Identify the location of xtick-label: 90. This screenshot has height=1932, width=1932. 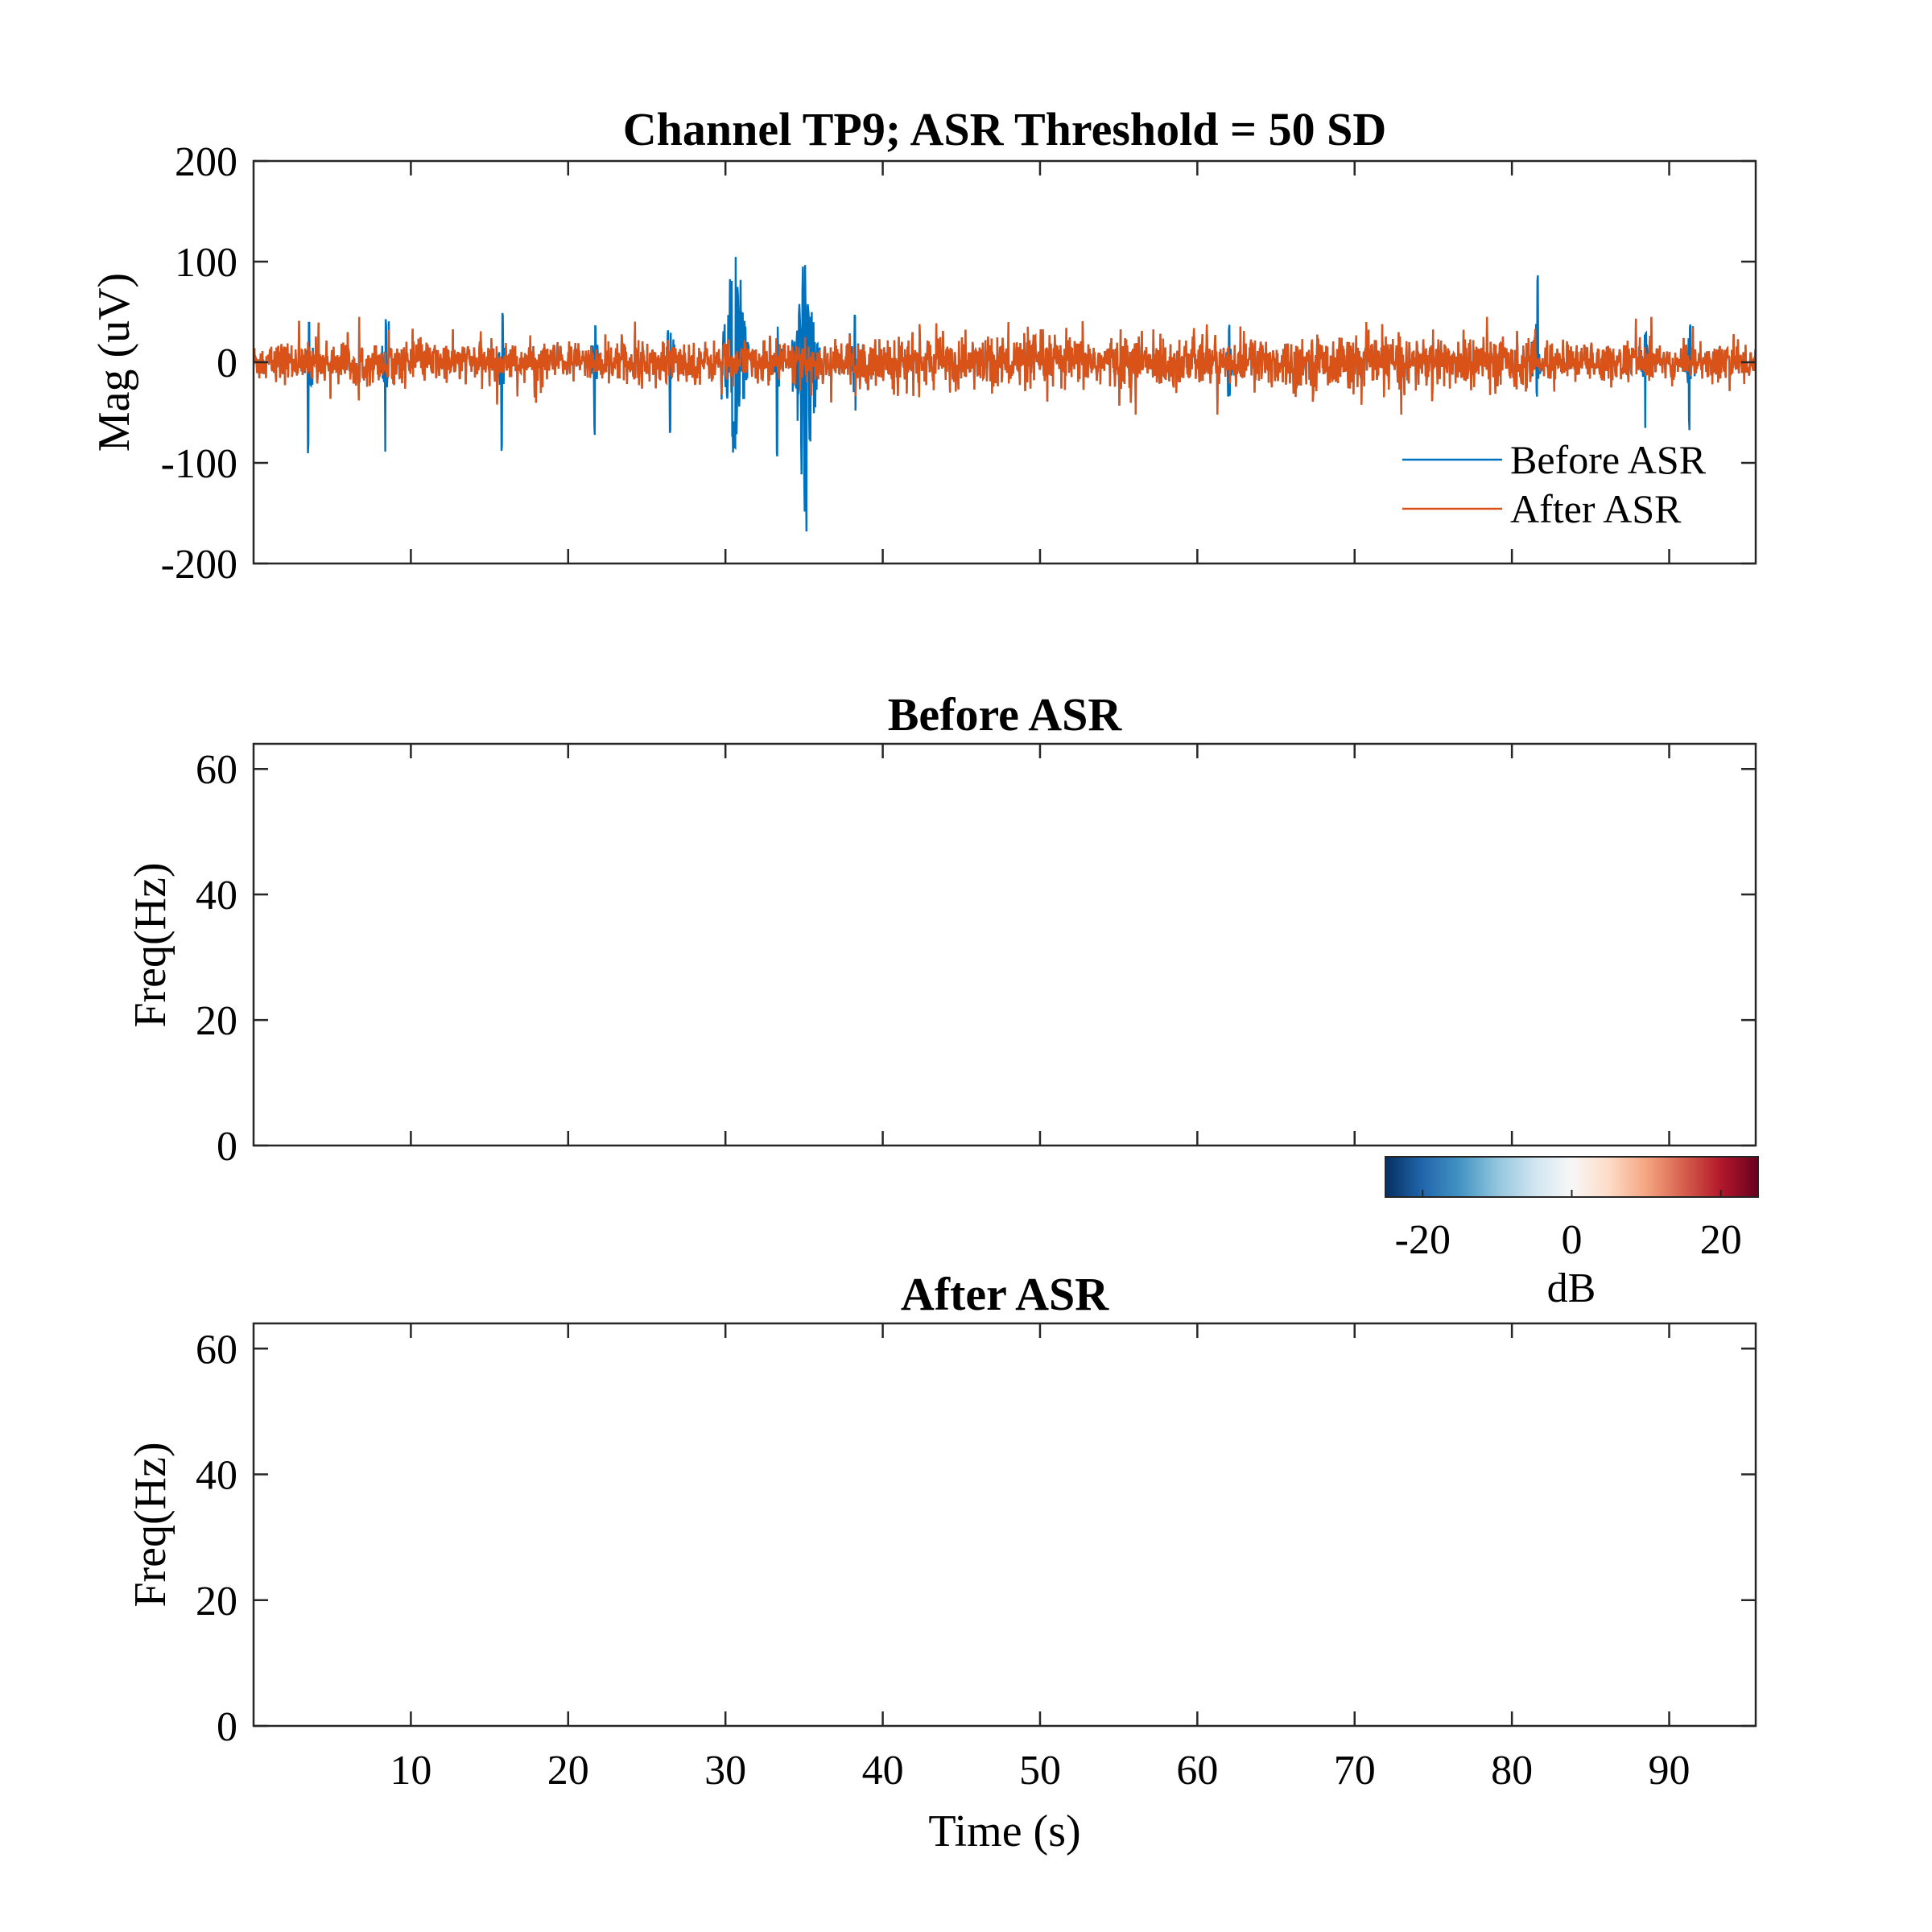
(1669, 1771).